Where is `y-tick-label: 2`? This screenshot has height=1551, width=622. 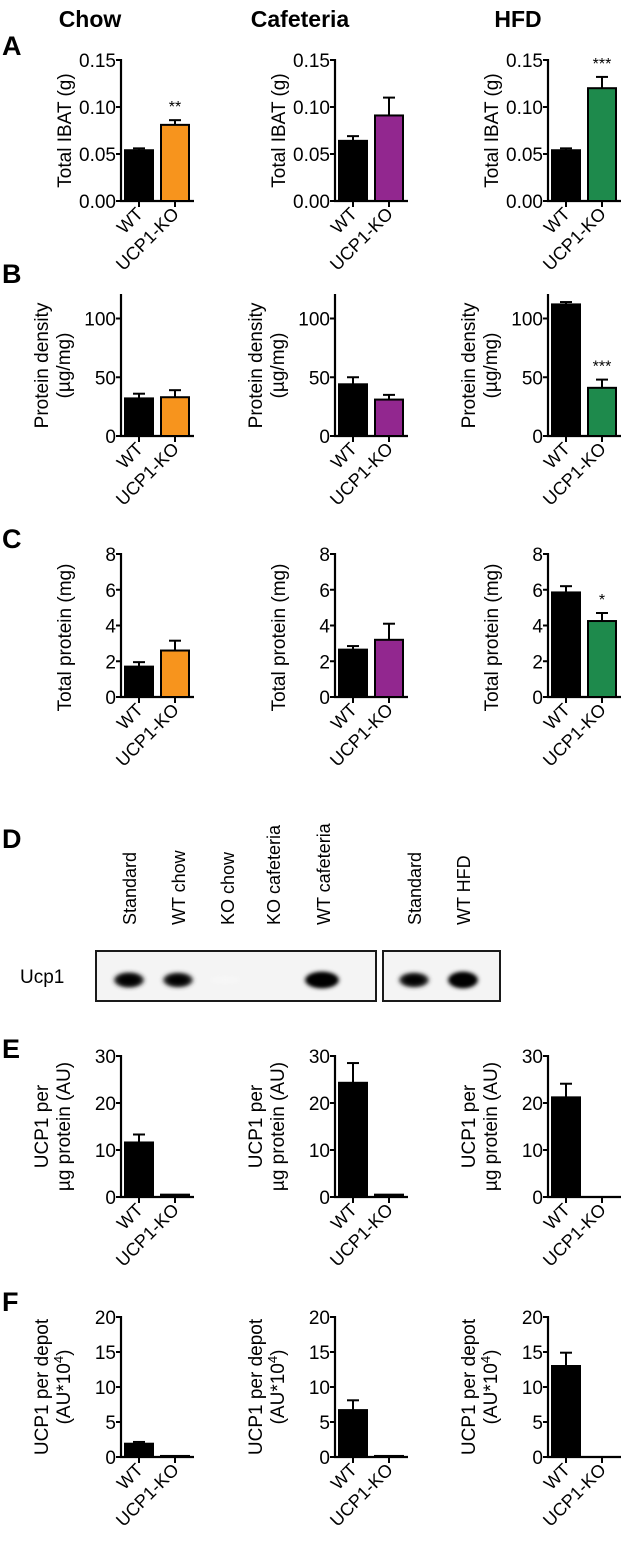 y-tick-label: 2 is located at coordinates (324, 662).